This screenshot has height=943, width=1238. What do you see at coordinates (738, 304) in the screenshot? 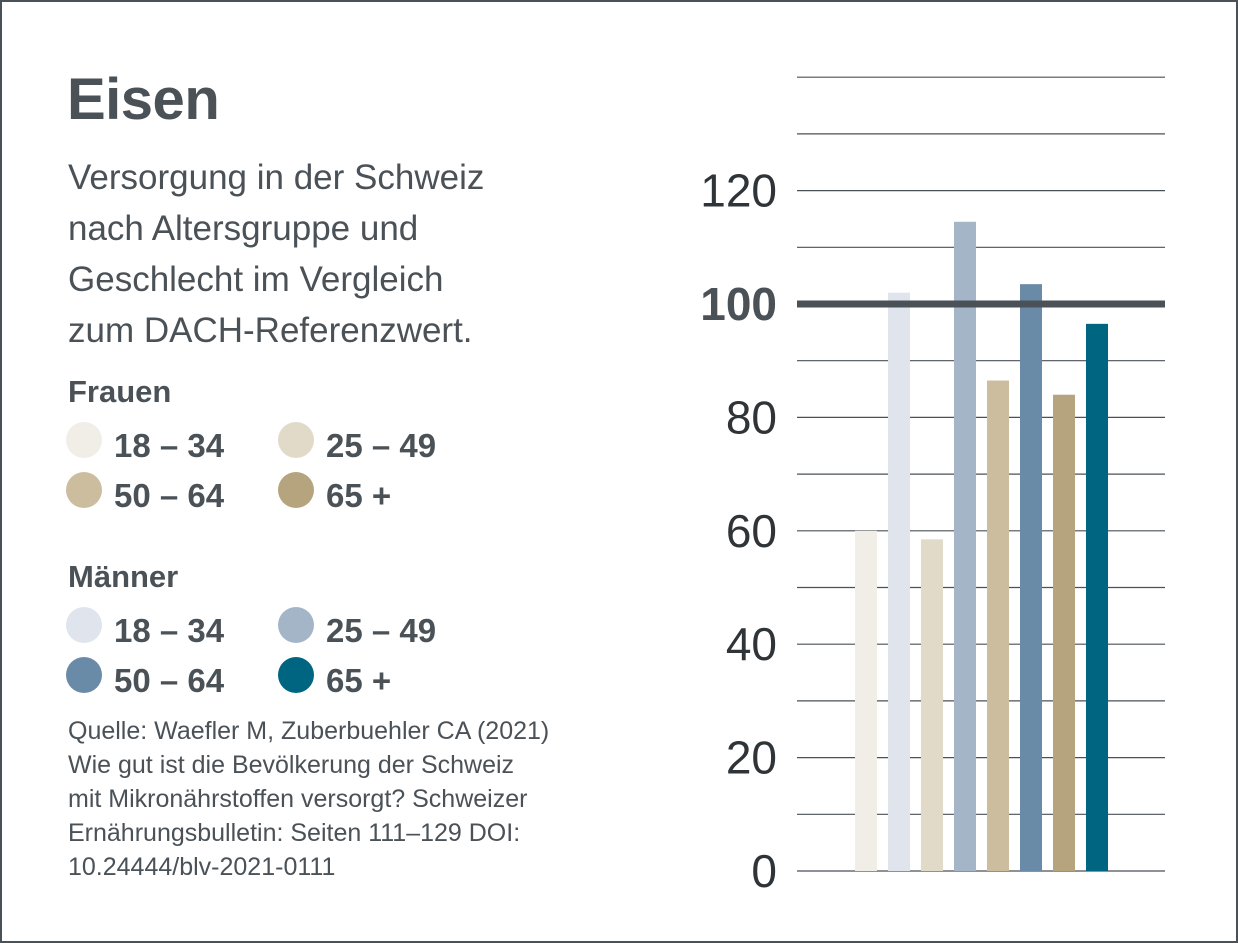
I see `y-tick-label: 100` at bounding box center [738, 304].